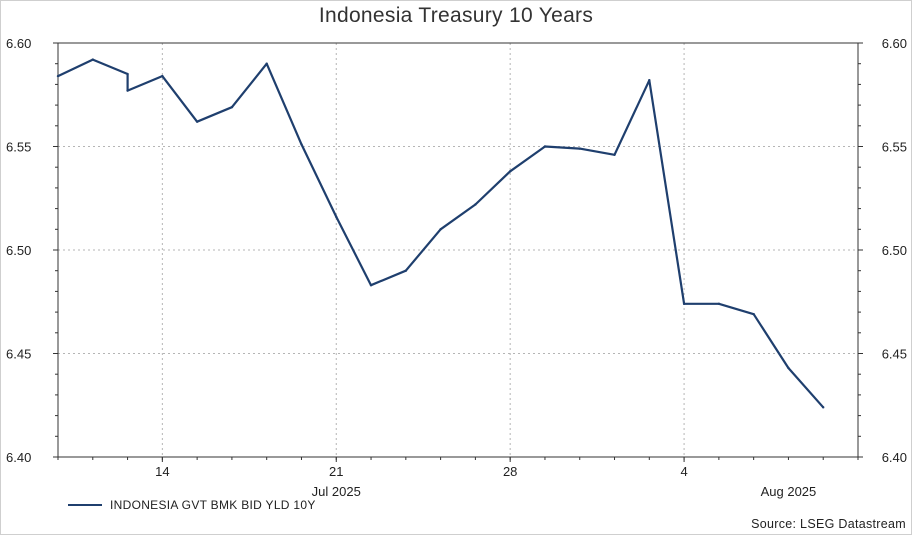 The image size is (912, 535). Describe the element at coordinates (789, 491) in the screenshot. I see `x-month-label: Aug 2025` at that location.